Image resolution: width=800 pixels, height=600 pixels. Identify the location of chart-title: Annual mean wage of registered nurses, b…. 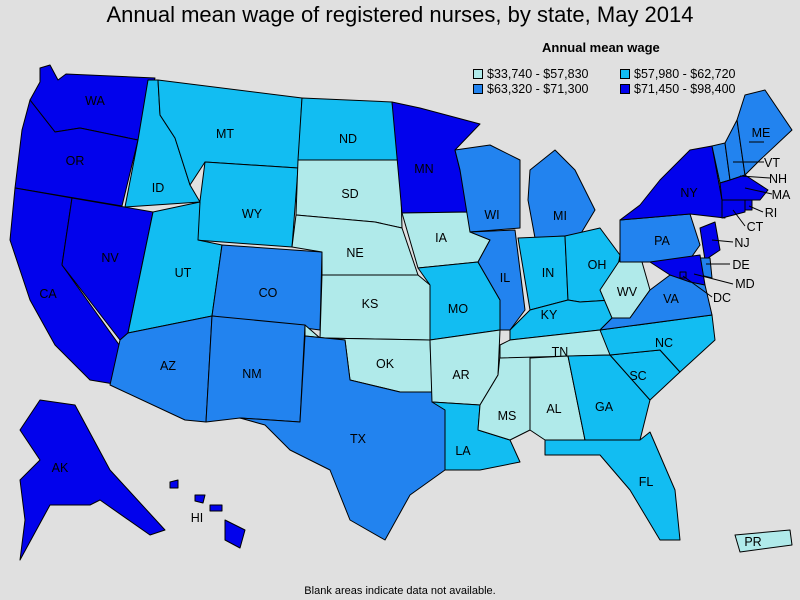
(400, 14).